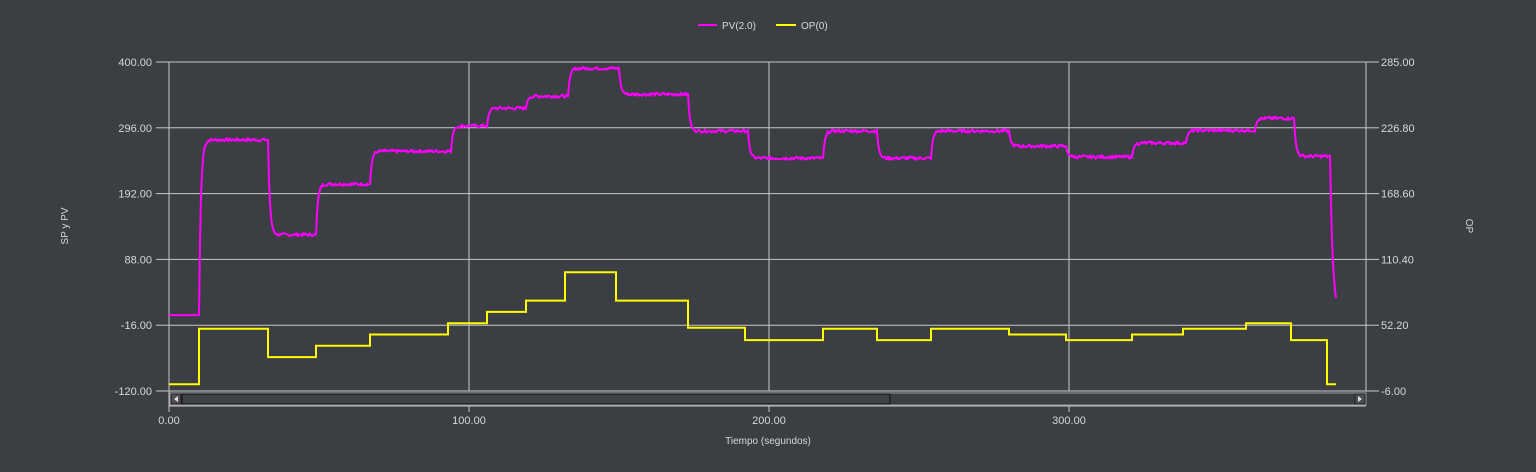 Image resolution: width=1536 pixels, height=472 pixels. I want to click on legend-label-op: OP(0), so click(814, 26).